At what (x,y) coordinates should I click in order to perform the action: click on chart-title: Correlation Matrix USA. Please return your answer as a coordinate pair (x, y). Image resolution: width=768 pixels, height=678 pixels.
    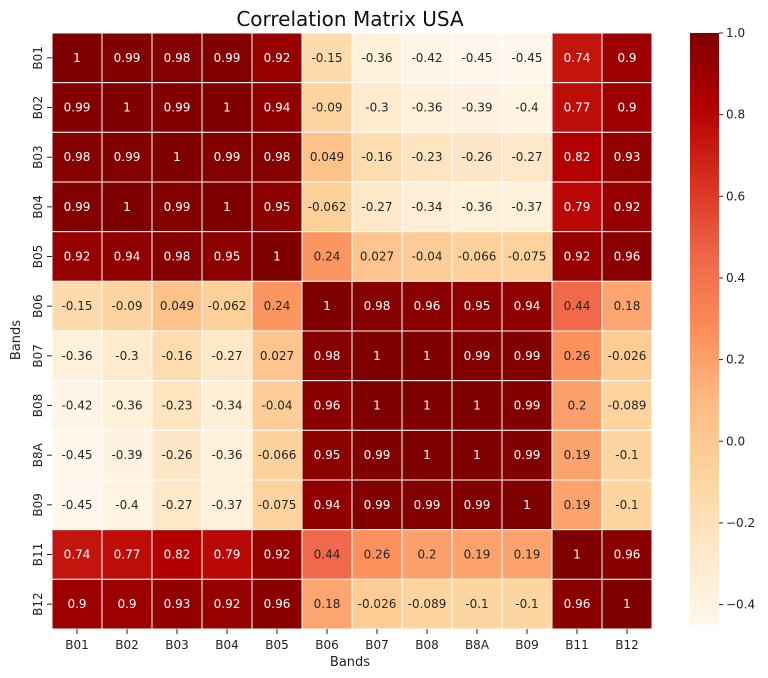
    Looking at the image, I should click on (350, 19).